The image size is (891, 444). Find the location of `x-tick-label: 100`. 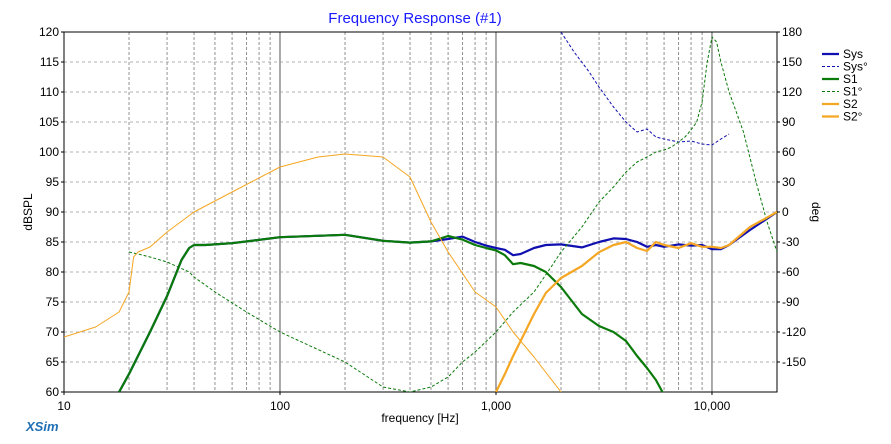

x-tick-label: 100 is located at coordinates (280, 406).